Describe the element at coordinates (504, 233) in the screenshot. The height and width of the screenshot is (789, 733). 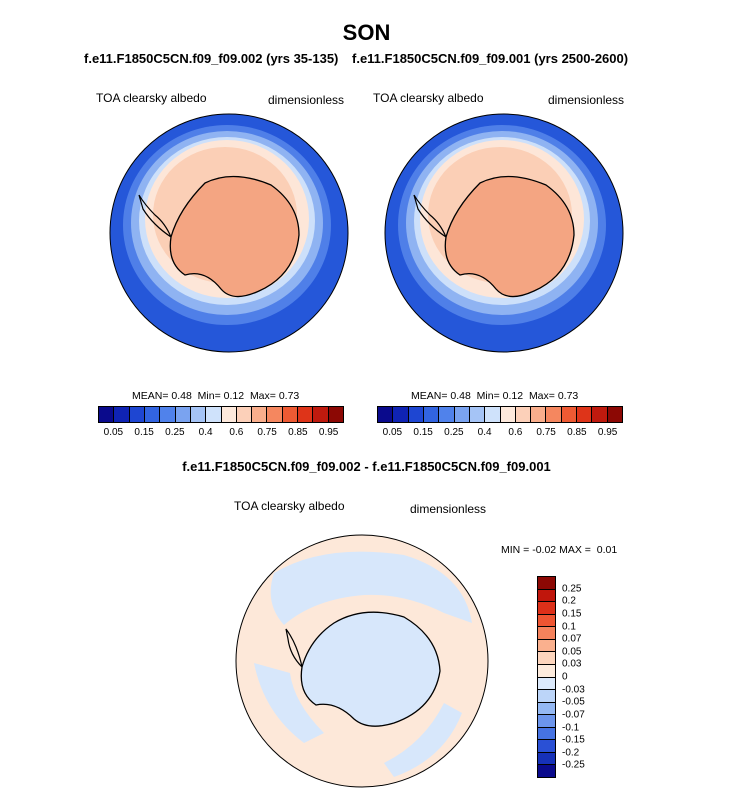
I see `right-polar-map` at that location.